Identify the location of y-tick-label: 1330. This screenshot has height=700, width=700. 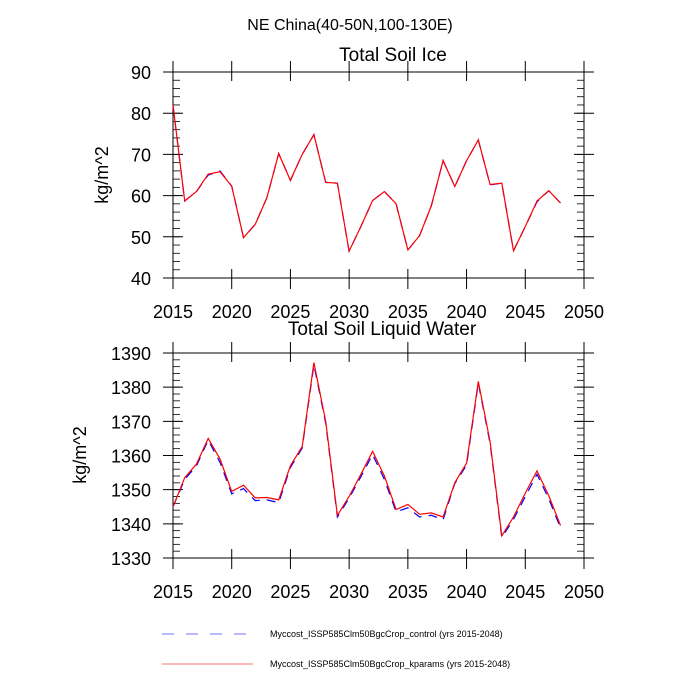
(131, 559).